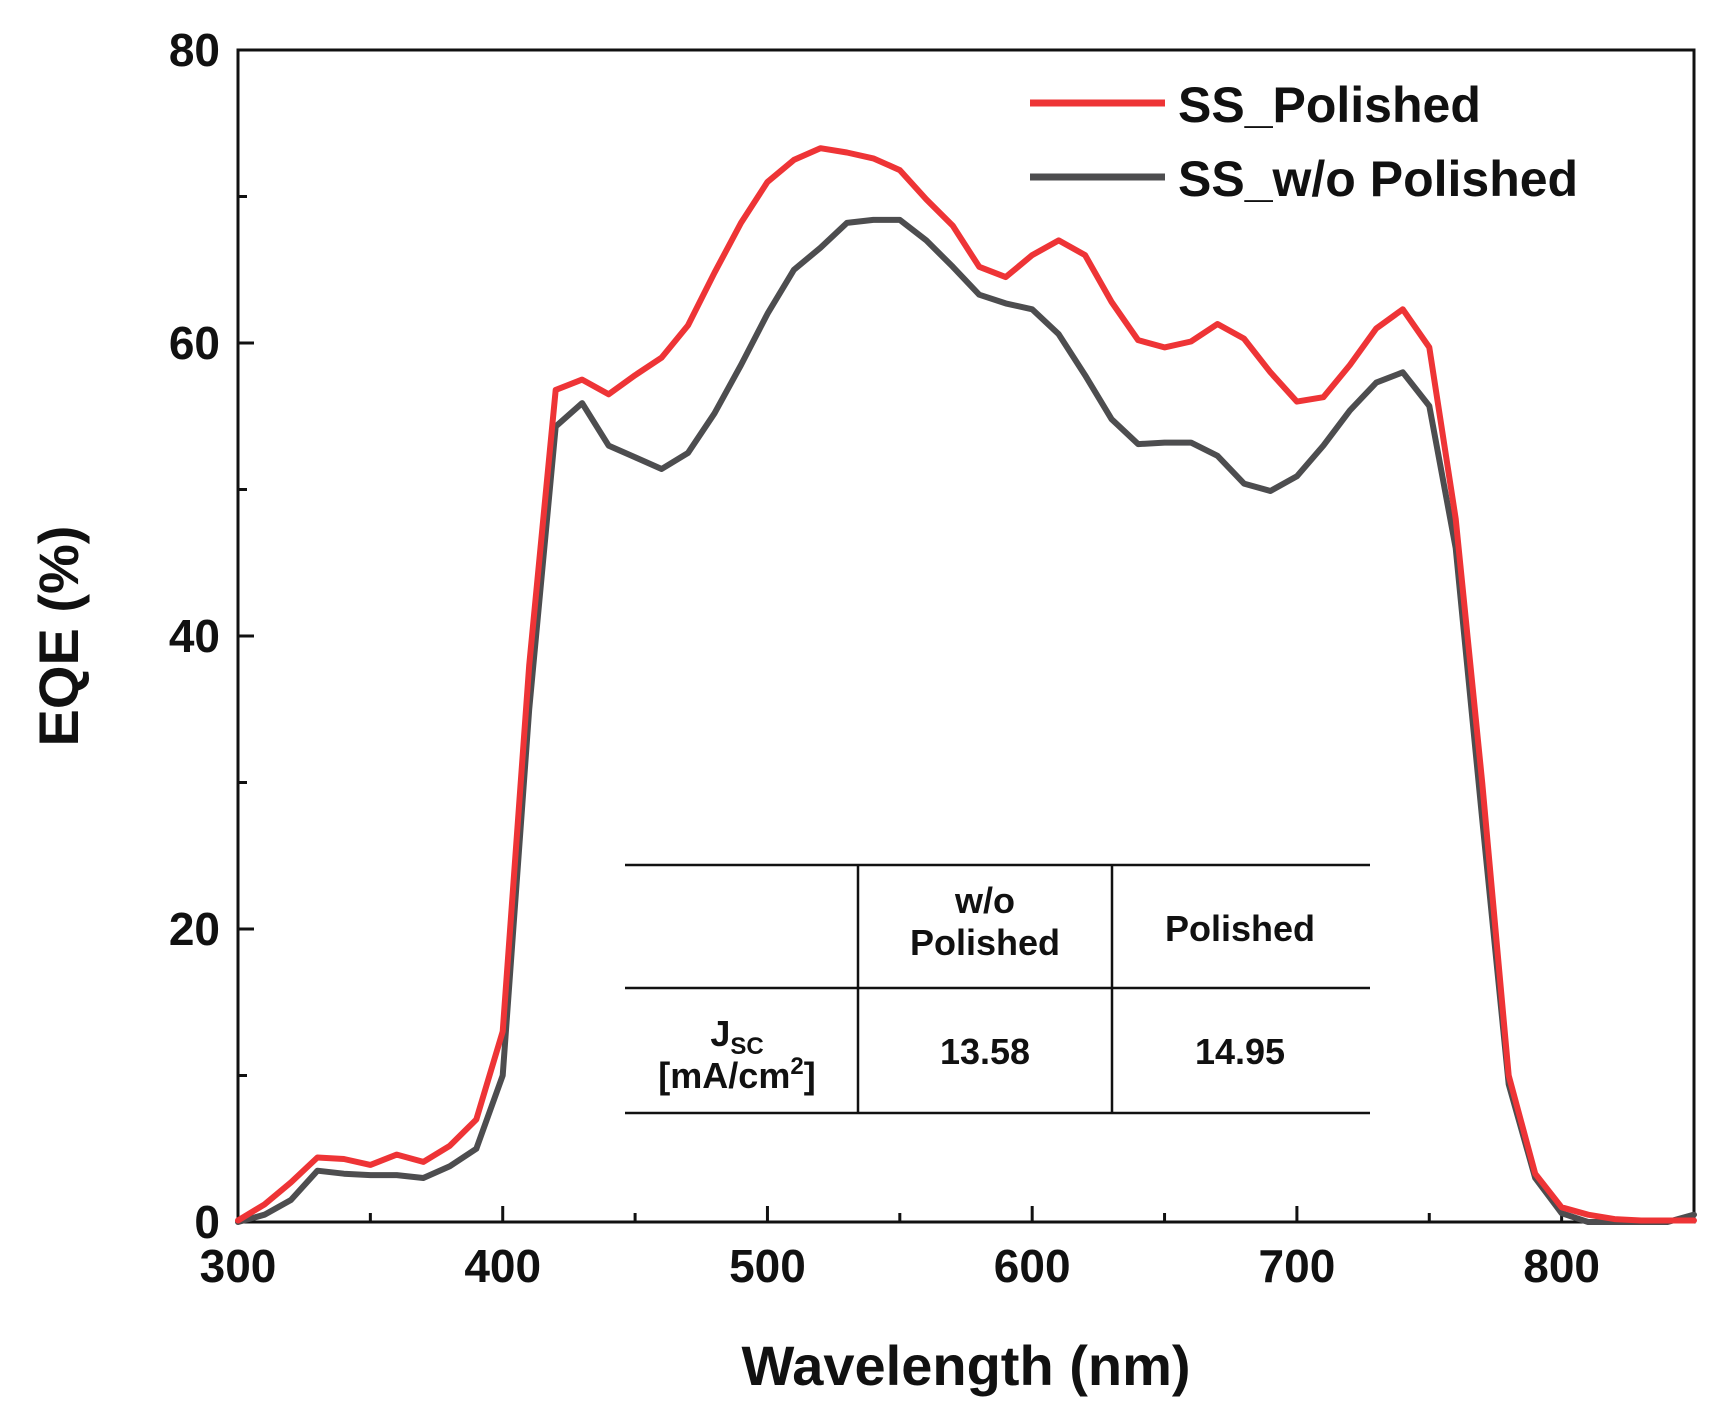 This screenshot has height=1420, width=1717. What do you see at coordinates (1032, 1266) in the screenshot?
I see `x-tick-label: 600` at bounding box center [1032, 1266].